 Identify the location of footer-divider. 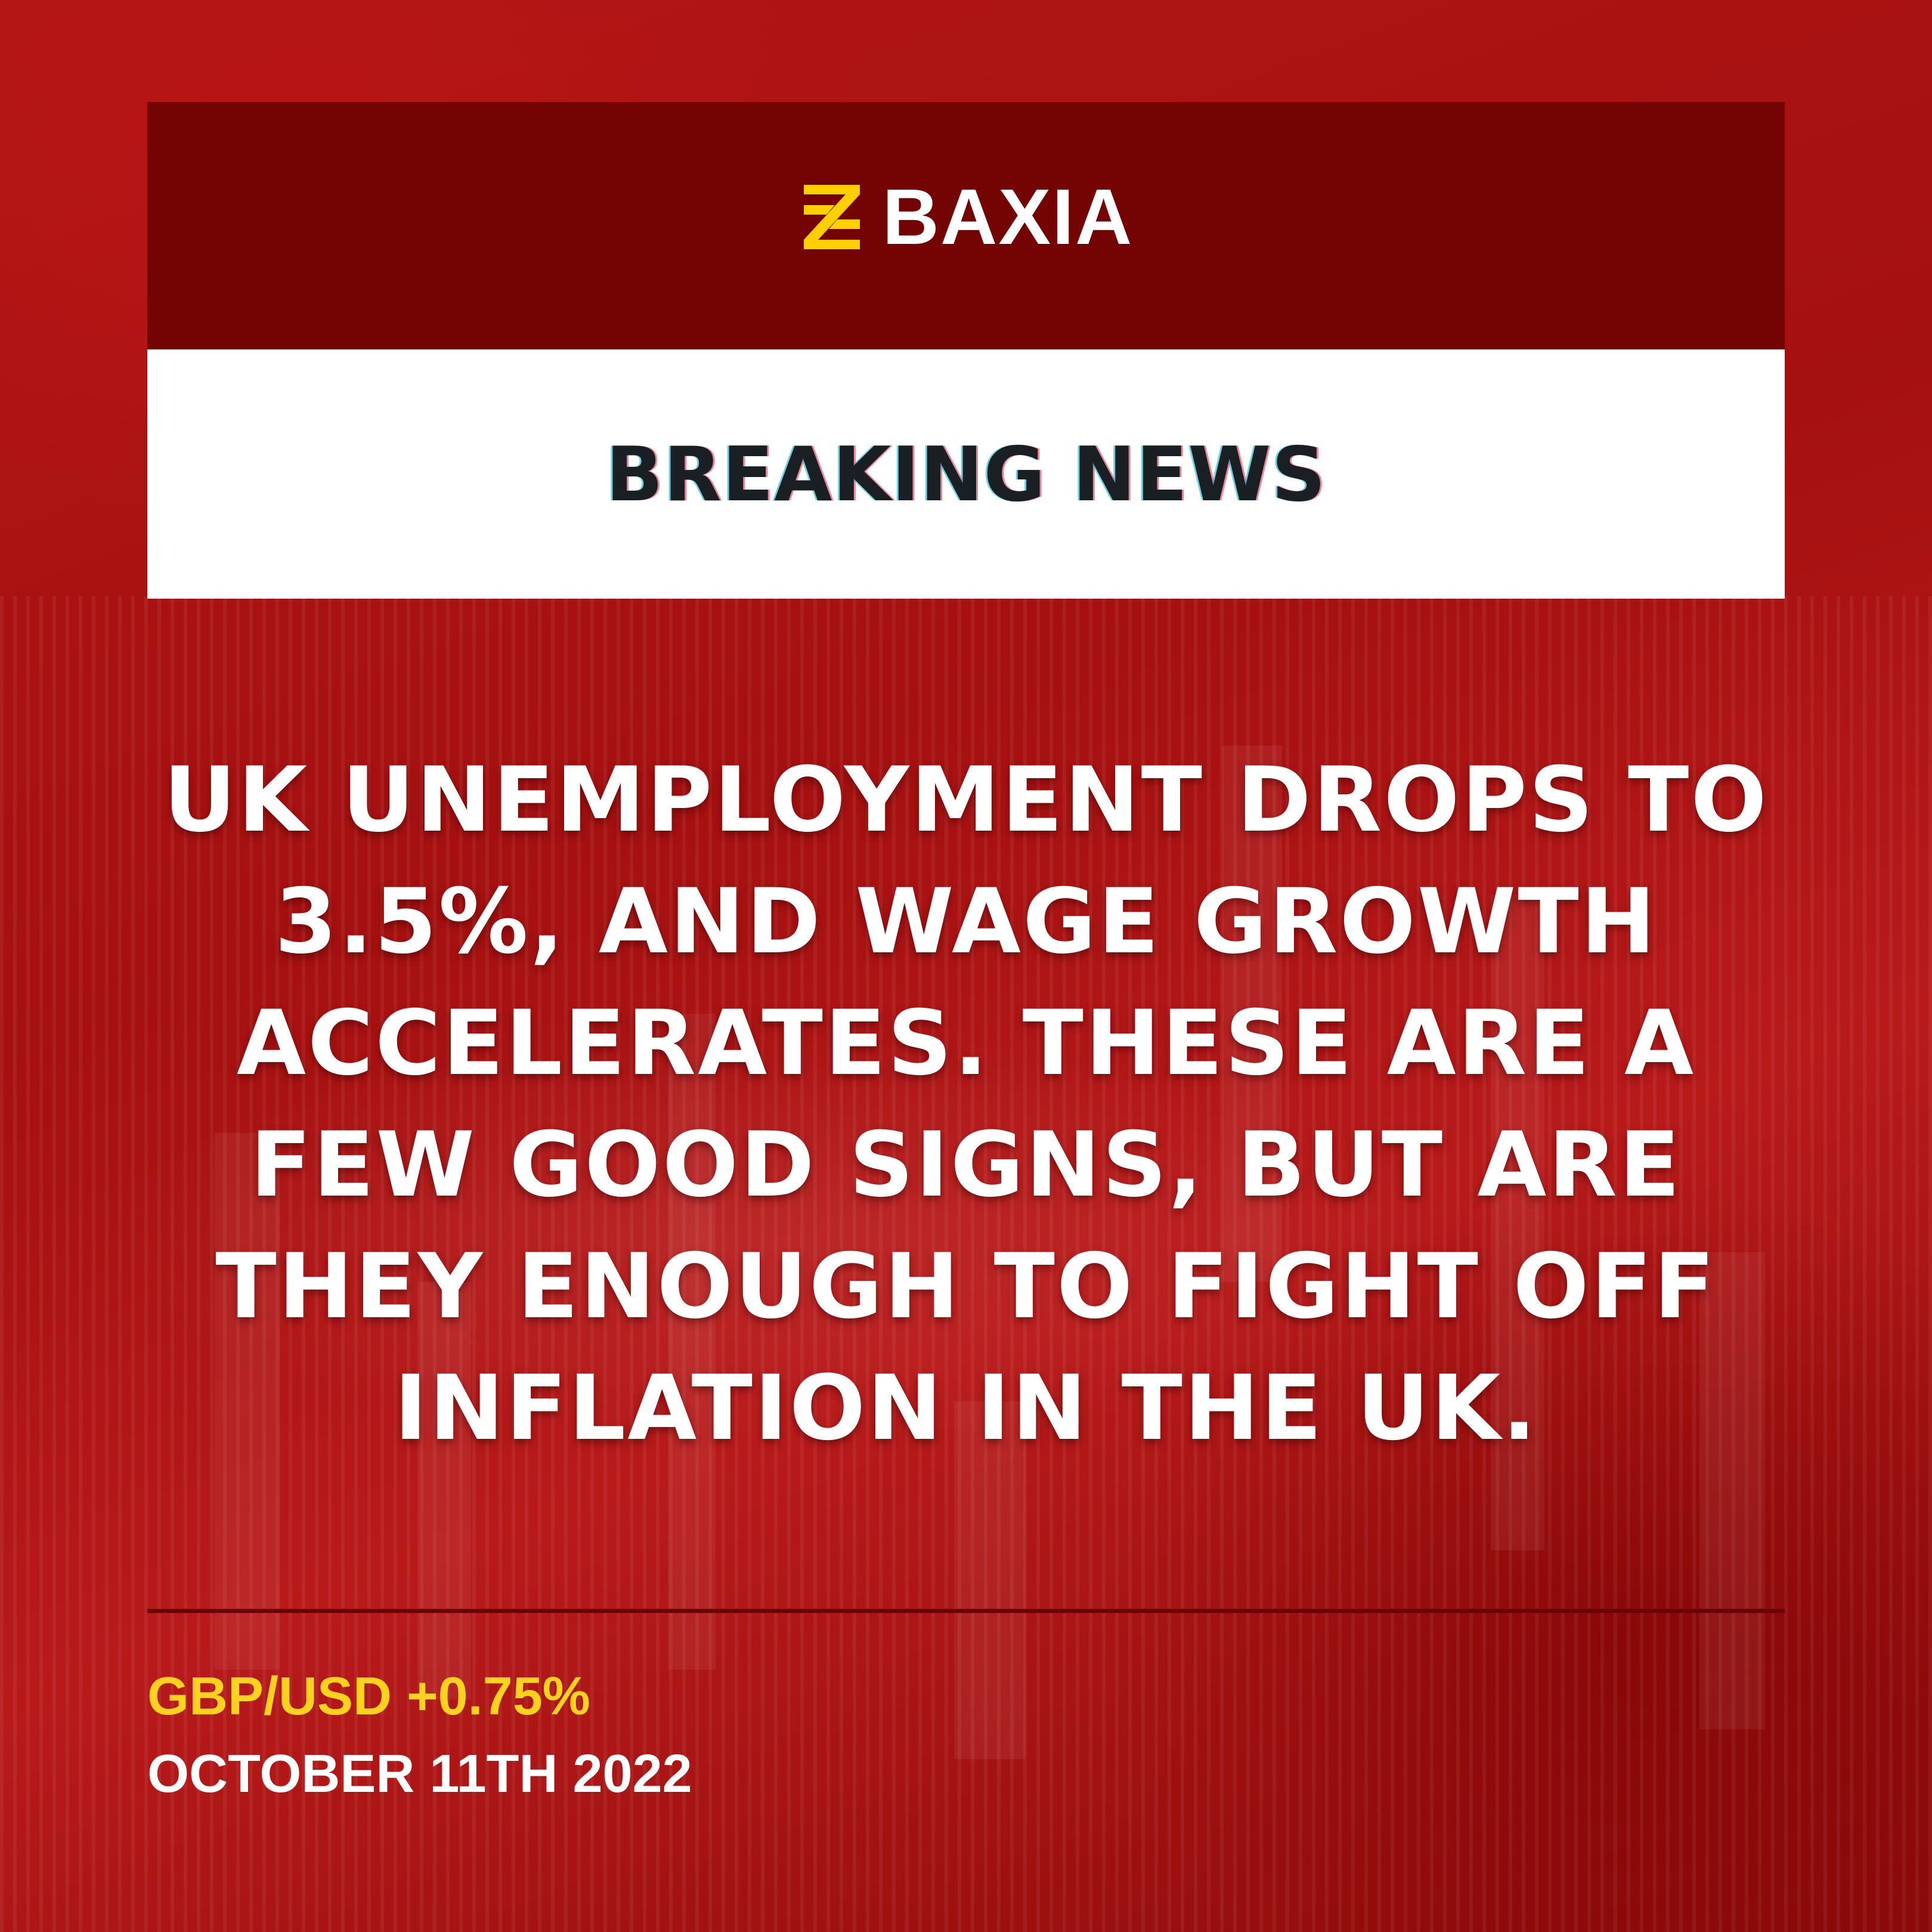
(966, 1611).